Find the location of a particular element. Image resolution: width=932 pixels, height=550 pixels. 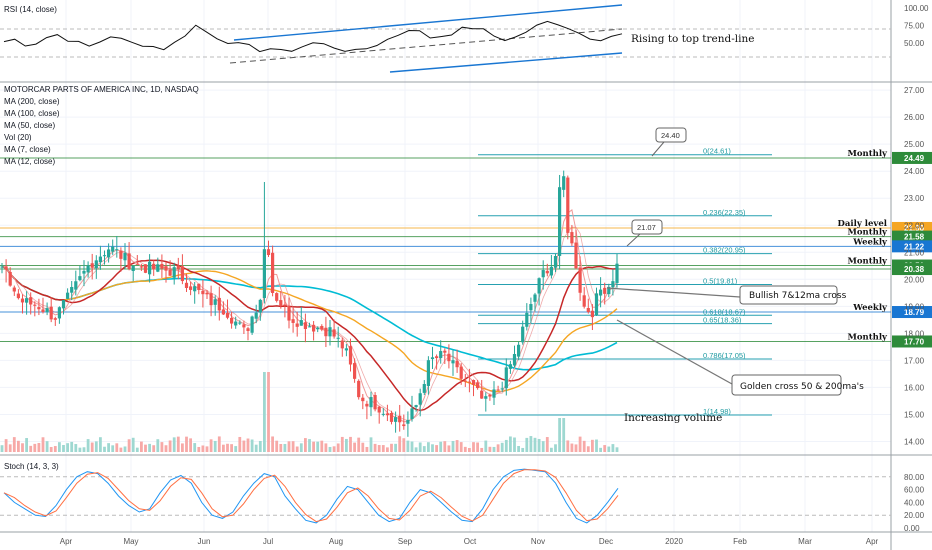

price-tick-label: 22.00 is located at coordinates (914, 225).